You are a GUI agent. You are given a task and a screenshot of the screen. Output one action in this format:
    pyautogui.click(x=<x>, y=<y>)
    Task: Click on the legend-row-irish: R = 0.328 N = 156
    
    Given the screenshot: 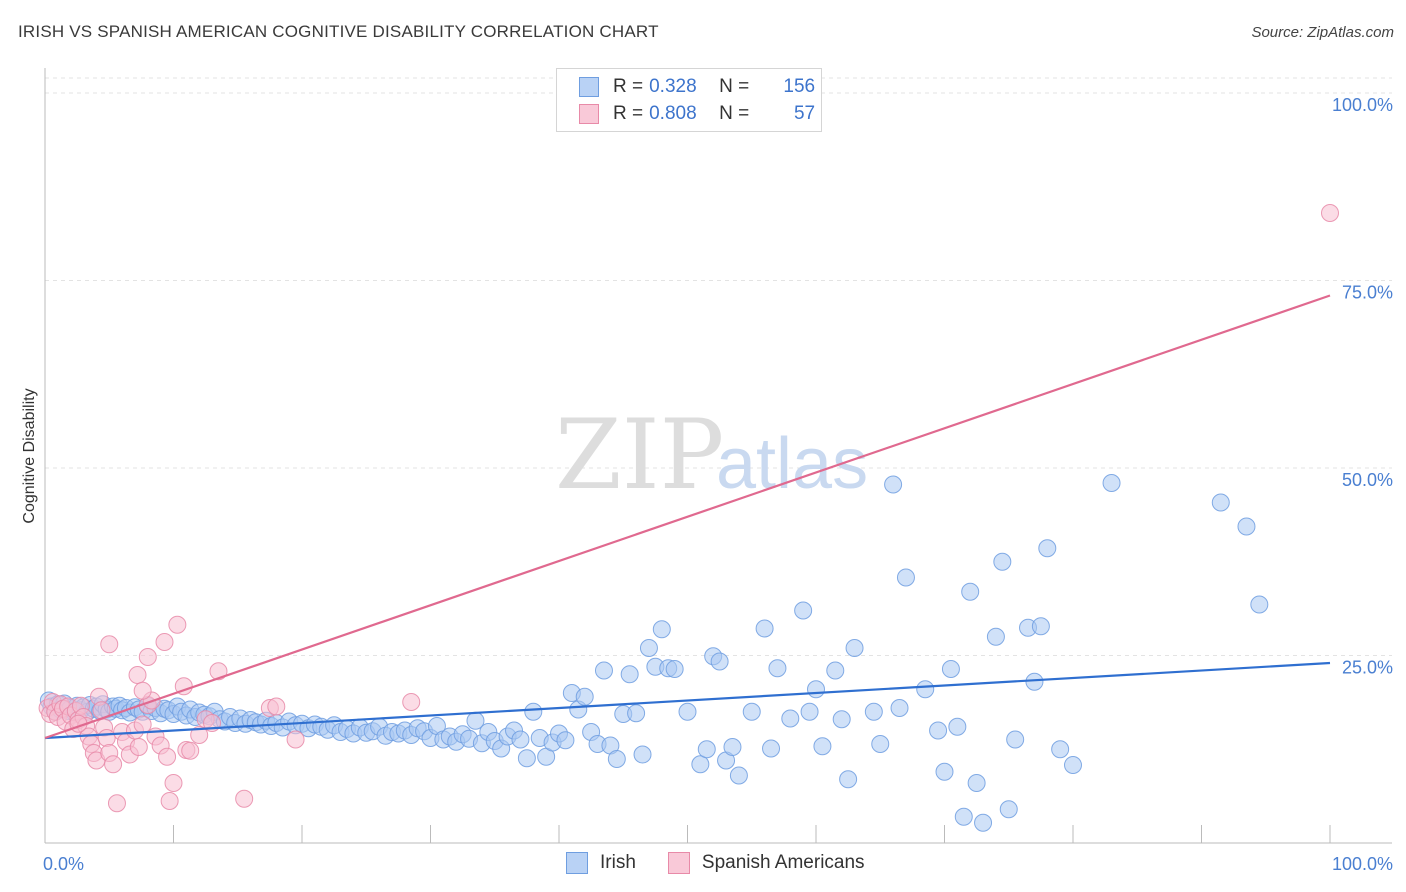 What is the action you would take?
    pyautogui.click(x=697, y=87)
    